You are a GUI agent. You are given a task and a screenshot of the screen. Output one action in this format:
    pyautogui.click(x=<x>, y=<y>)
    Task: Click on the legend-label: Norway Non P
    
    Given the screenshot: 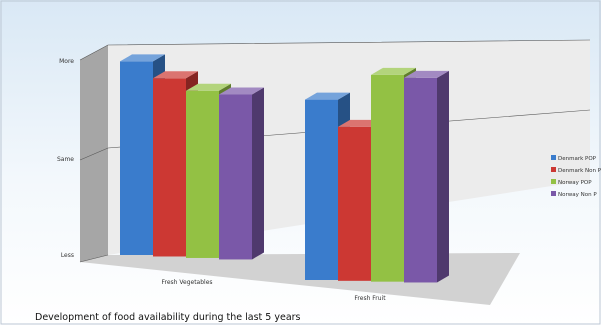 What is the action you would take?
    pyautogui.click(x=577, y=195)
    